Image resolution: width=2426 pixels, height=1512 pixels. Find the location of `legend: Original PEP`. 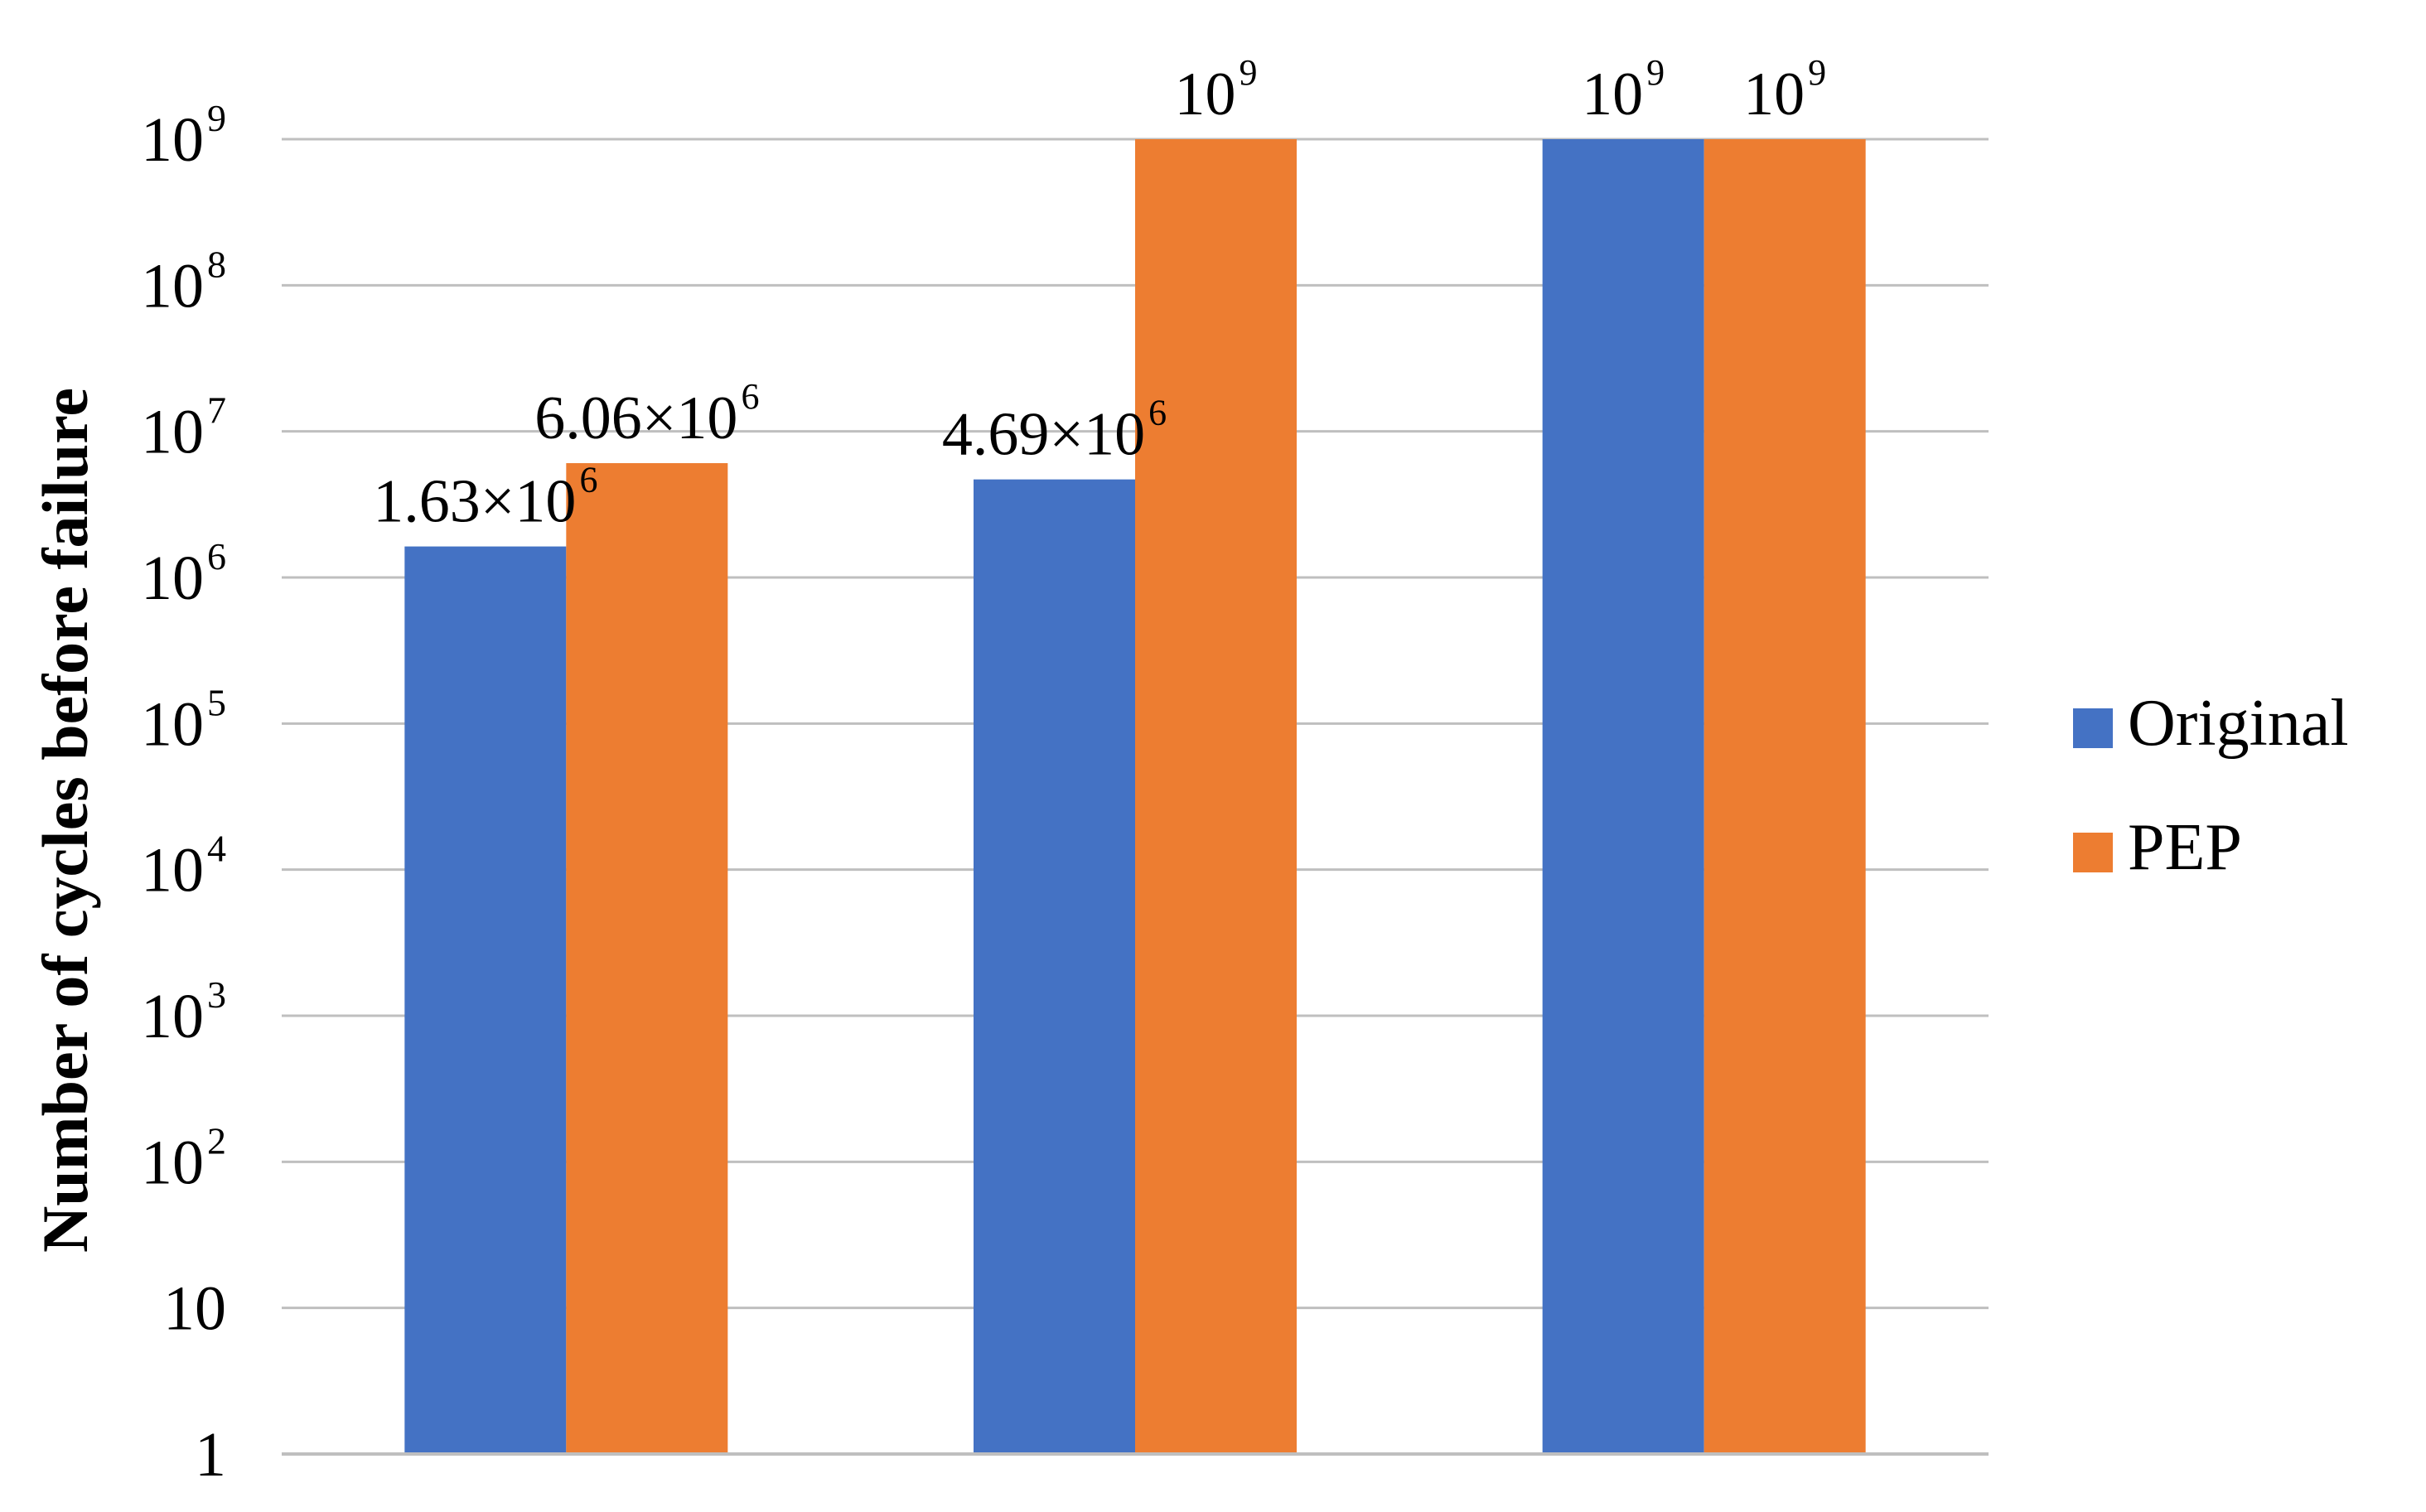

legend: Original PEP is located at coordinates (2211, 785).